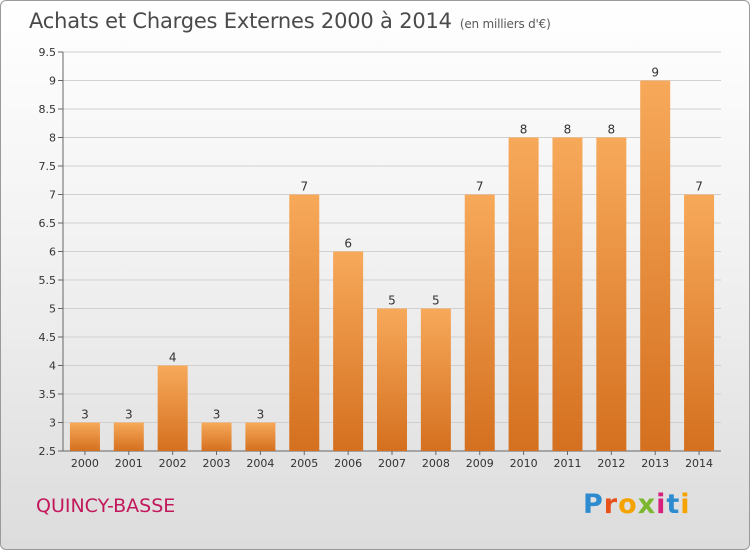  Describe the element at coordinates (611, 463) in the screenshot. I see `x-tick-label: 2012` at that location.